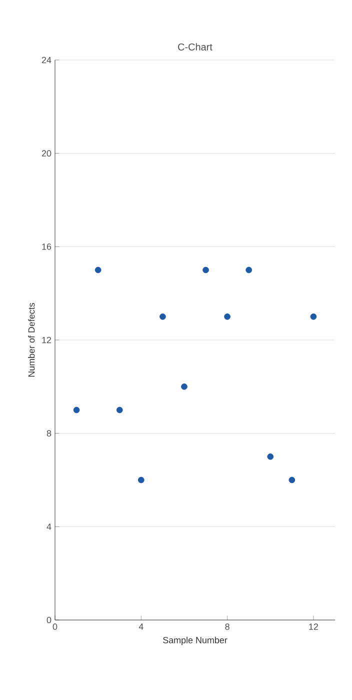 This screenshot has height=700, width=352. I want to click on x-tick-label: 12, so click(313, 627).